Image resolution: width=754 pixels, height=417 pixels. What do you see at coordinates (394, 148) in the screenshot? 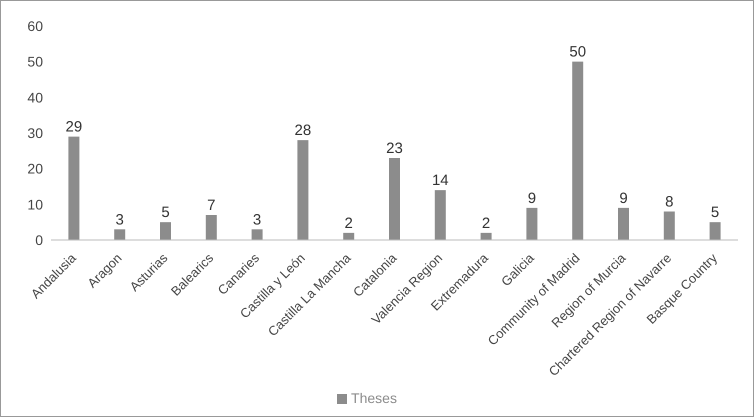
I see `data-label: 23` at bounding box center [394, 148].